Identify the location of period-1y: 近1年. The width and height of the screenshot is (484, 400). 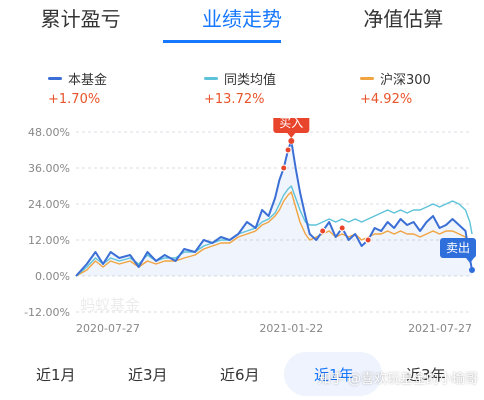
(334, 375).